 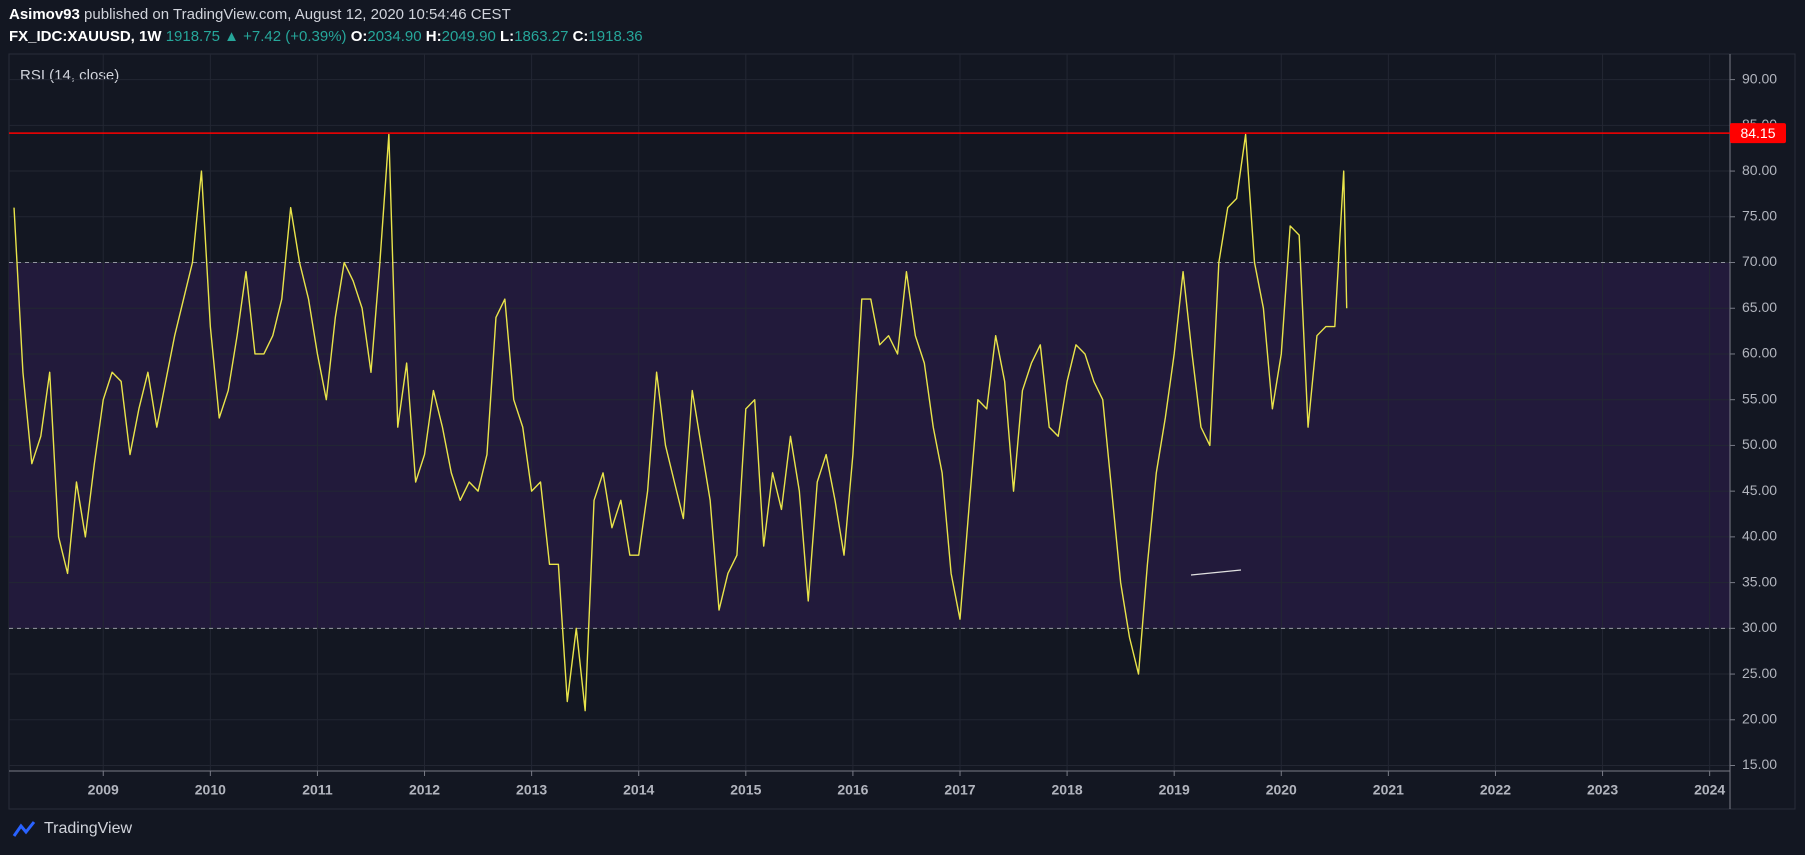 I want to click on last-price: 1918.75, so click(x=192, y=36).